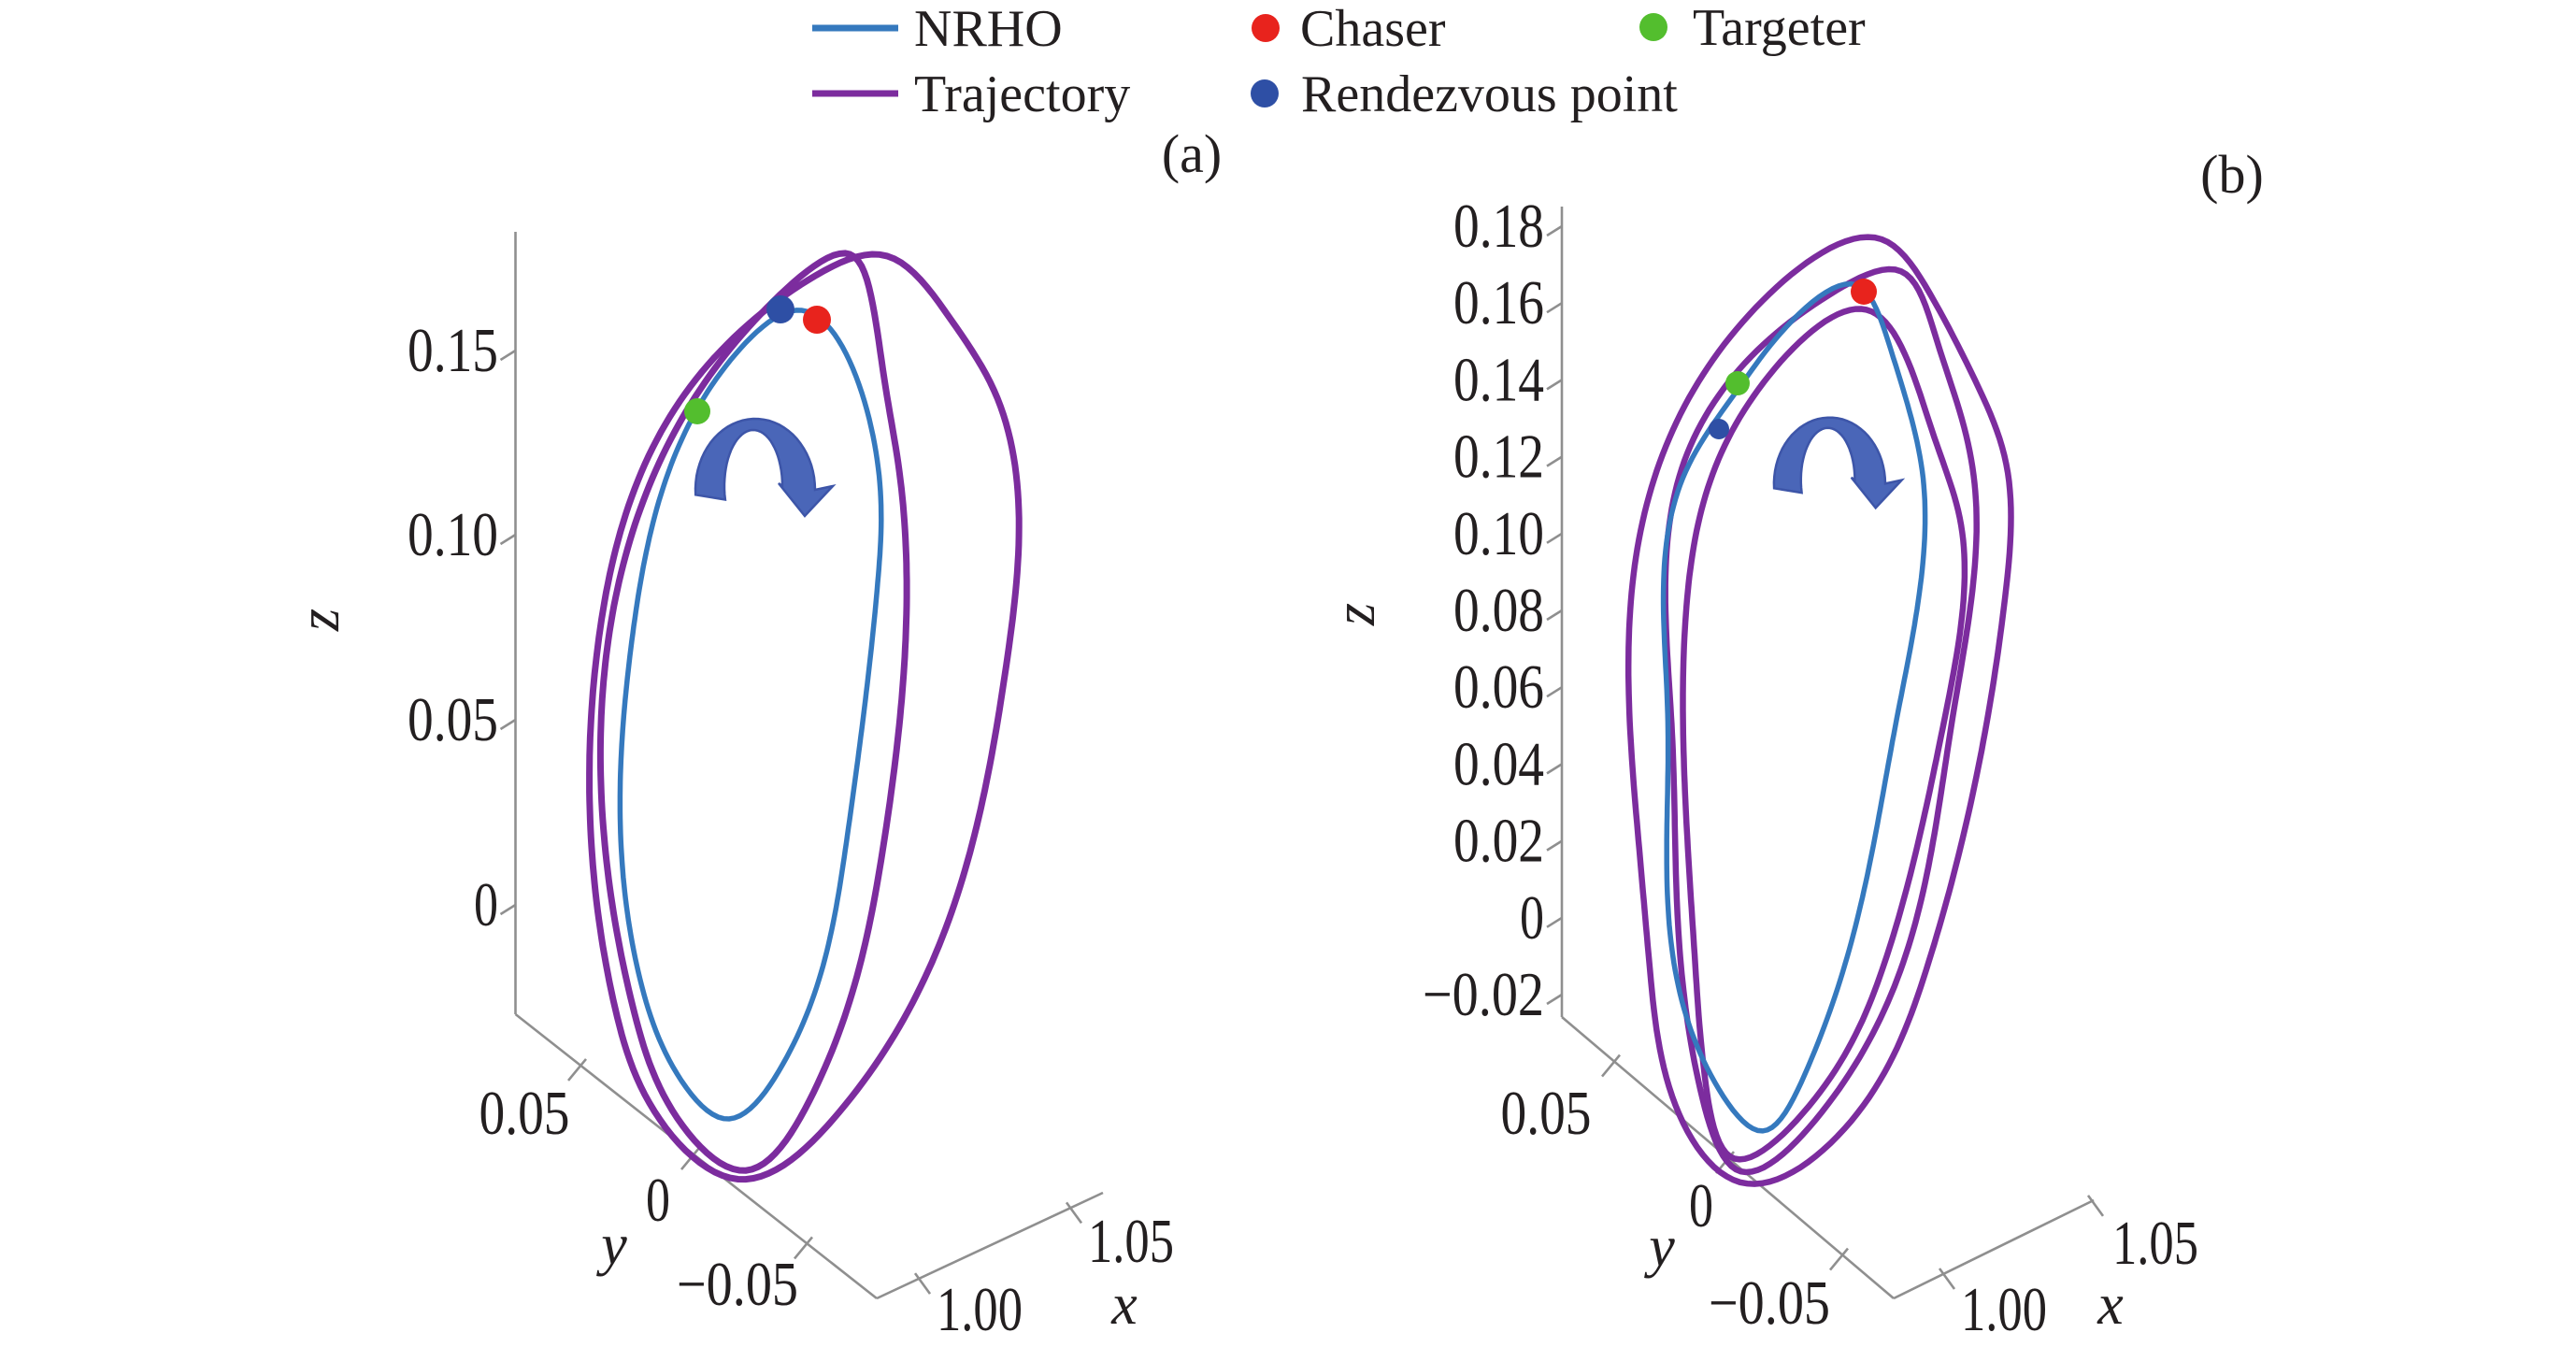 This screenshot has width=2576, height=1347. What do you see at coordinates (1192, 154) in the screenshot?
I see `svg-text: (a)` at bounding box center [1192, 154].